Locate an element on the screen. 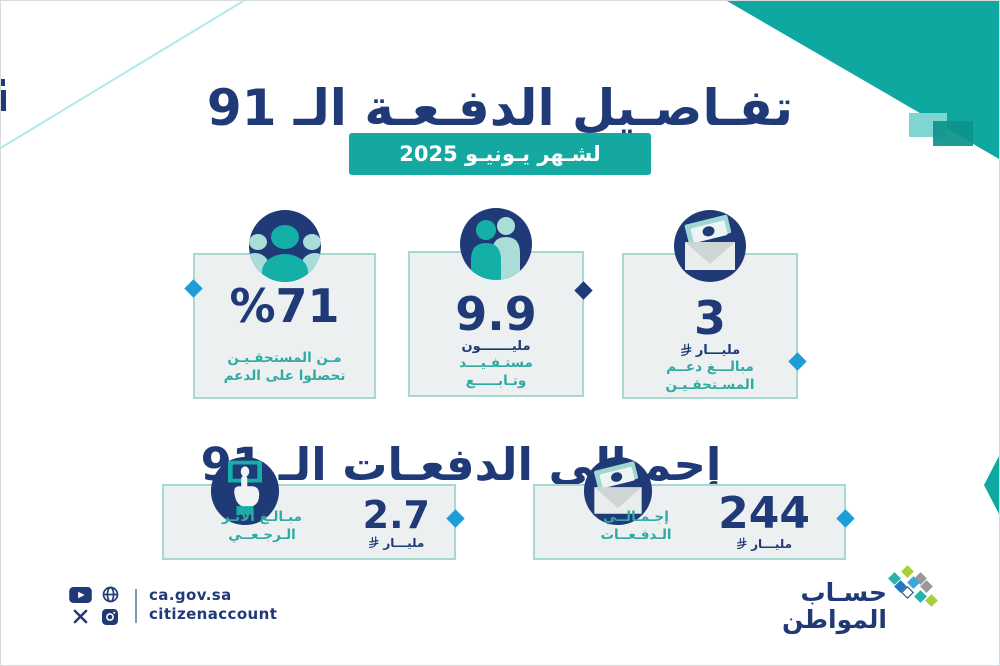  stat-card-support-amount: 3 مليـــار مبالـــغ دعــم المسـتحقـيـن is located at coordinates (714, 304).